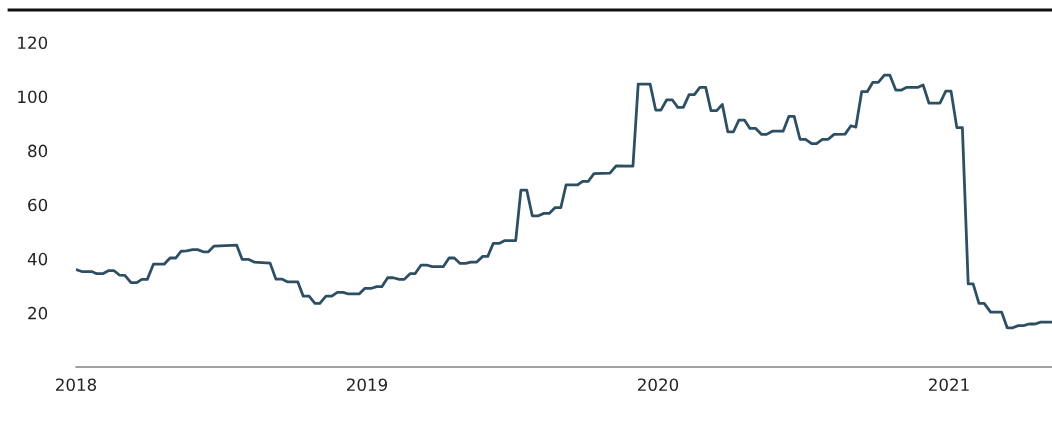 The width and height of the screenshot is (1052, 421). What do you see at coordinates (658, 385) in the screenshot?
I see `x-tick-label: 2020` at bounding box center [658, 385].